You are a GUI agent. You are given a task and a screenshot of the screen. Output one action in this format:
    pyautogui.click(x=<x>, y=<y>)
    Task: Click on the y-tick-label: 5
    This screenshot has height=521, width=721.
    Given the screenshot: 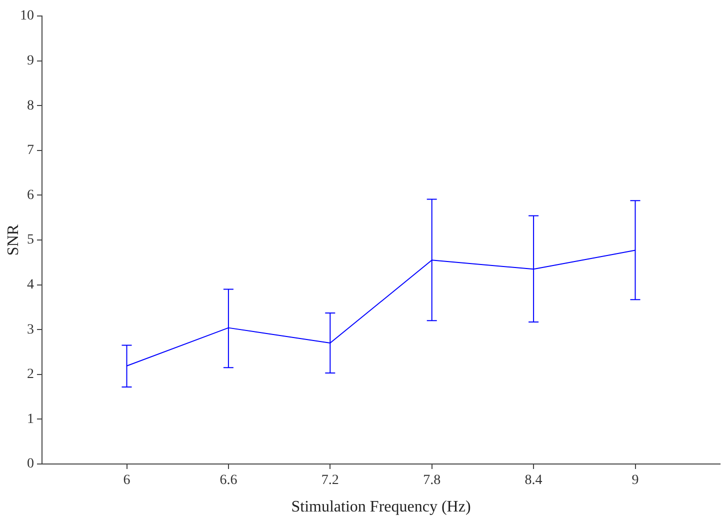 What is the action you would take?
    pyautogui.click(x=30, y=240)
    